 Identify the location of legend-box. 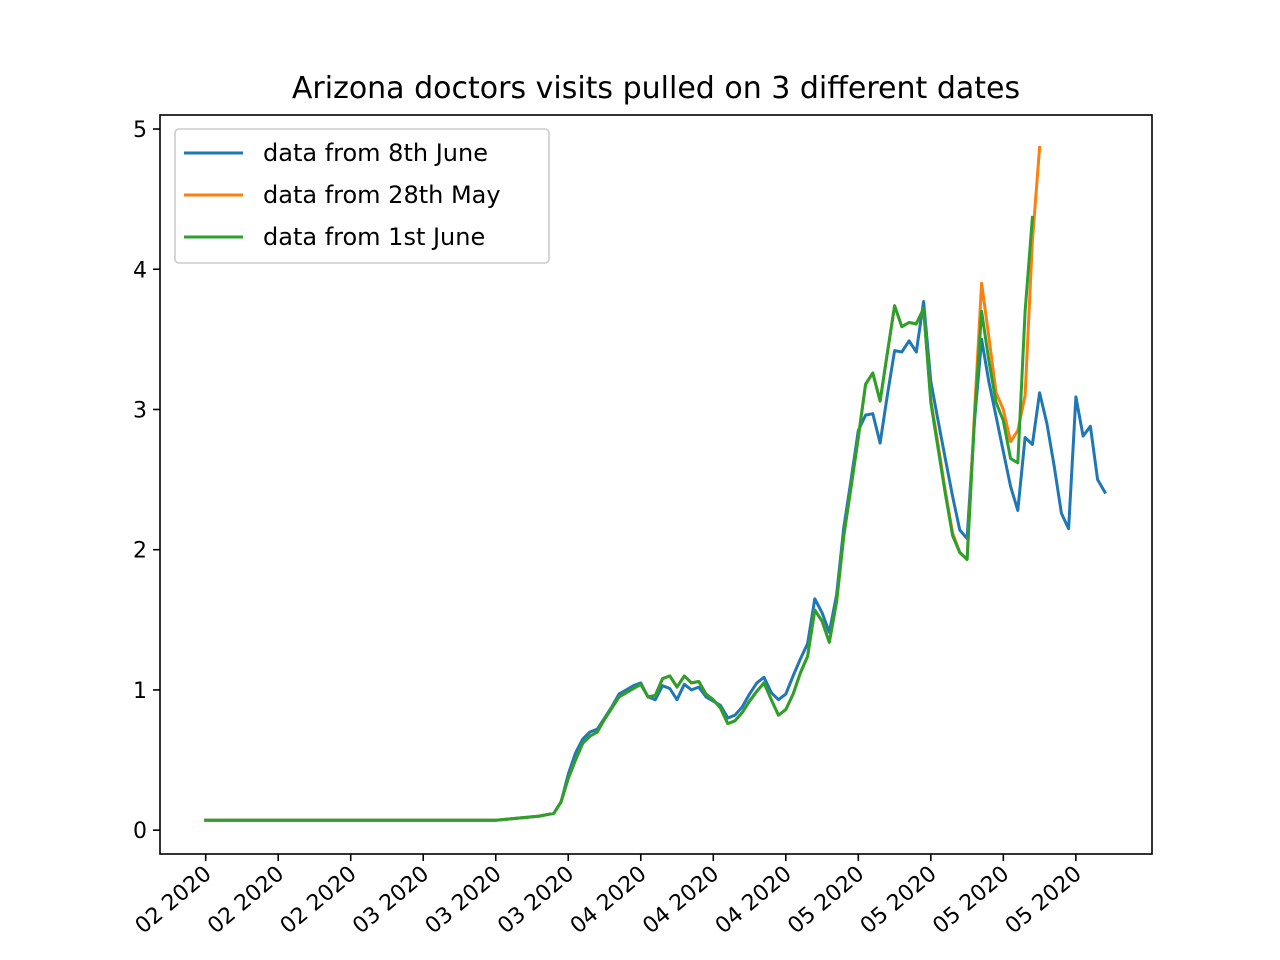
(362, 196).